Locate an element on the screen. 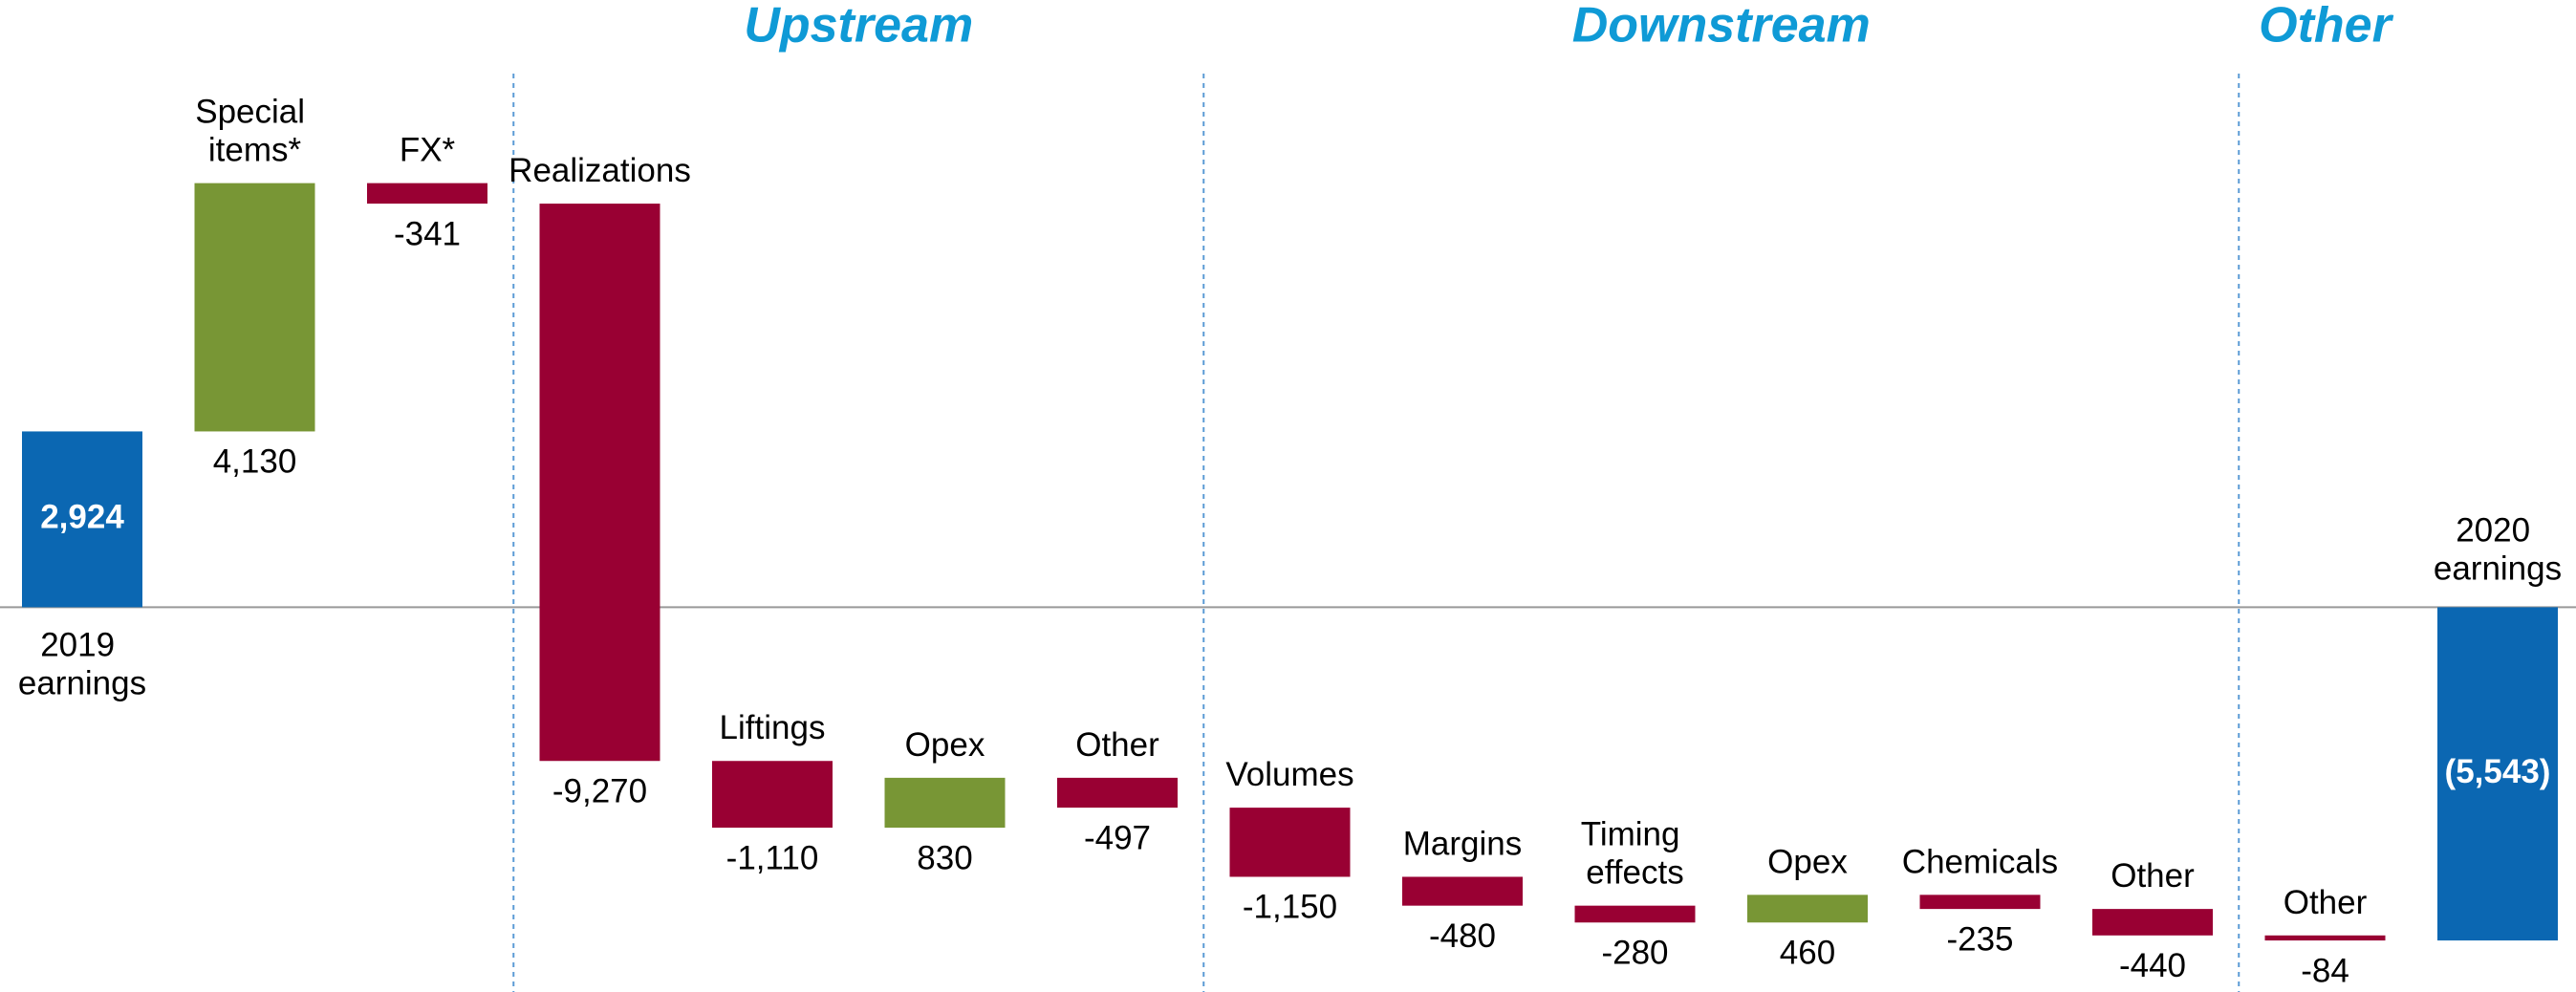 The height and width of the screenshot is (992, 2576). category-label: Chemicals is located at coordinates (1980, 863).